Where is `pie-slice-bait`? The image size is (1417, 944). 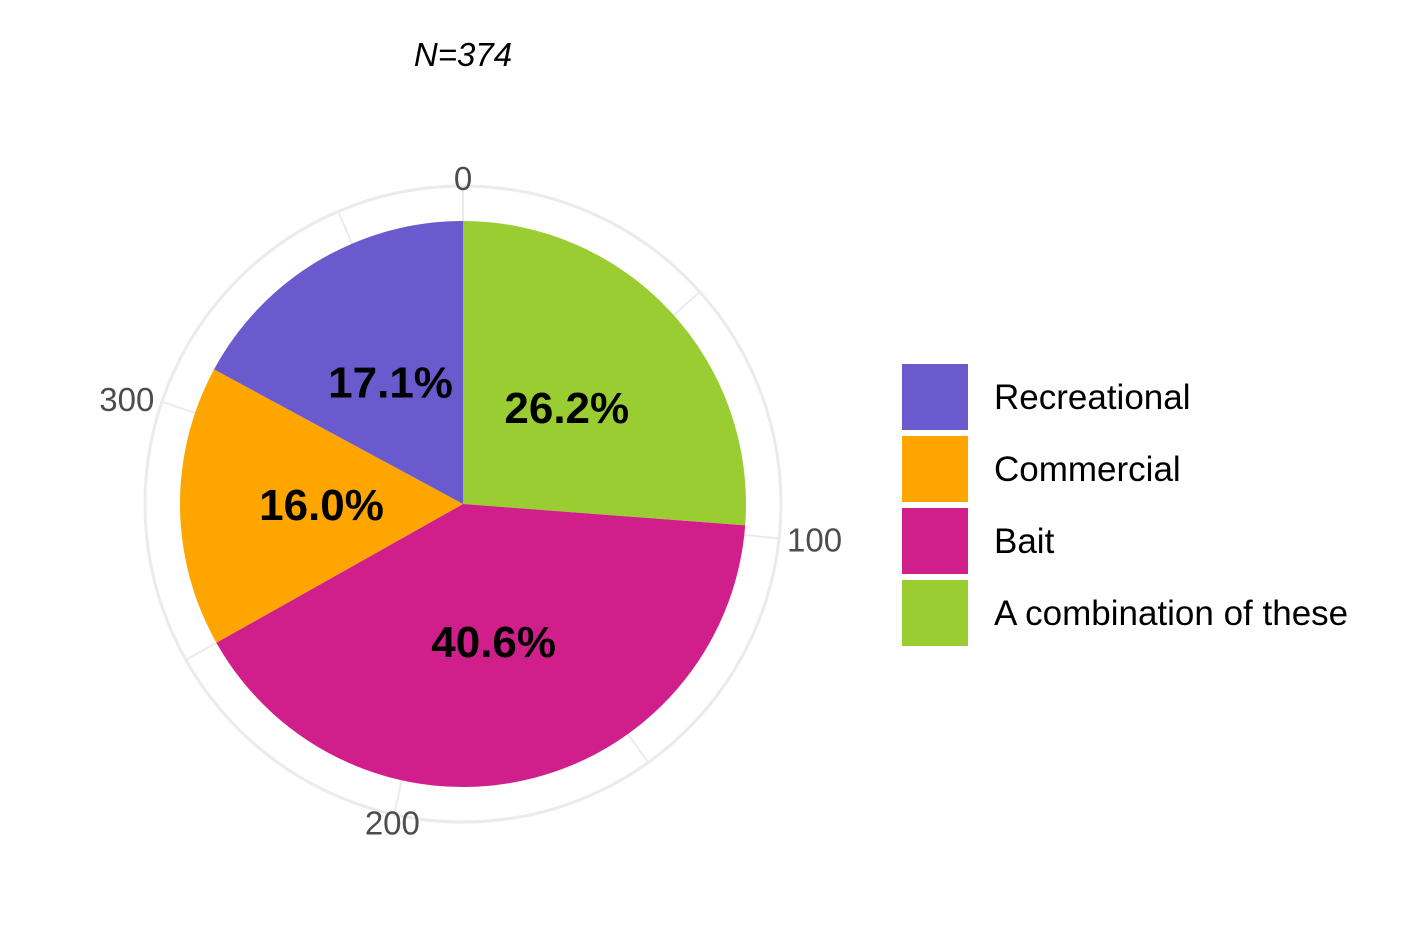 pie-slice-bait is located at coordinates (481, 645).